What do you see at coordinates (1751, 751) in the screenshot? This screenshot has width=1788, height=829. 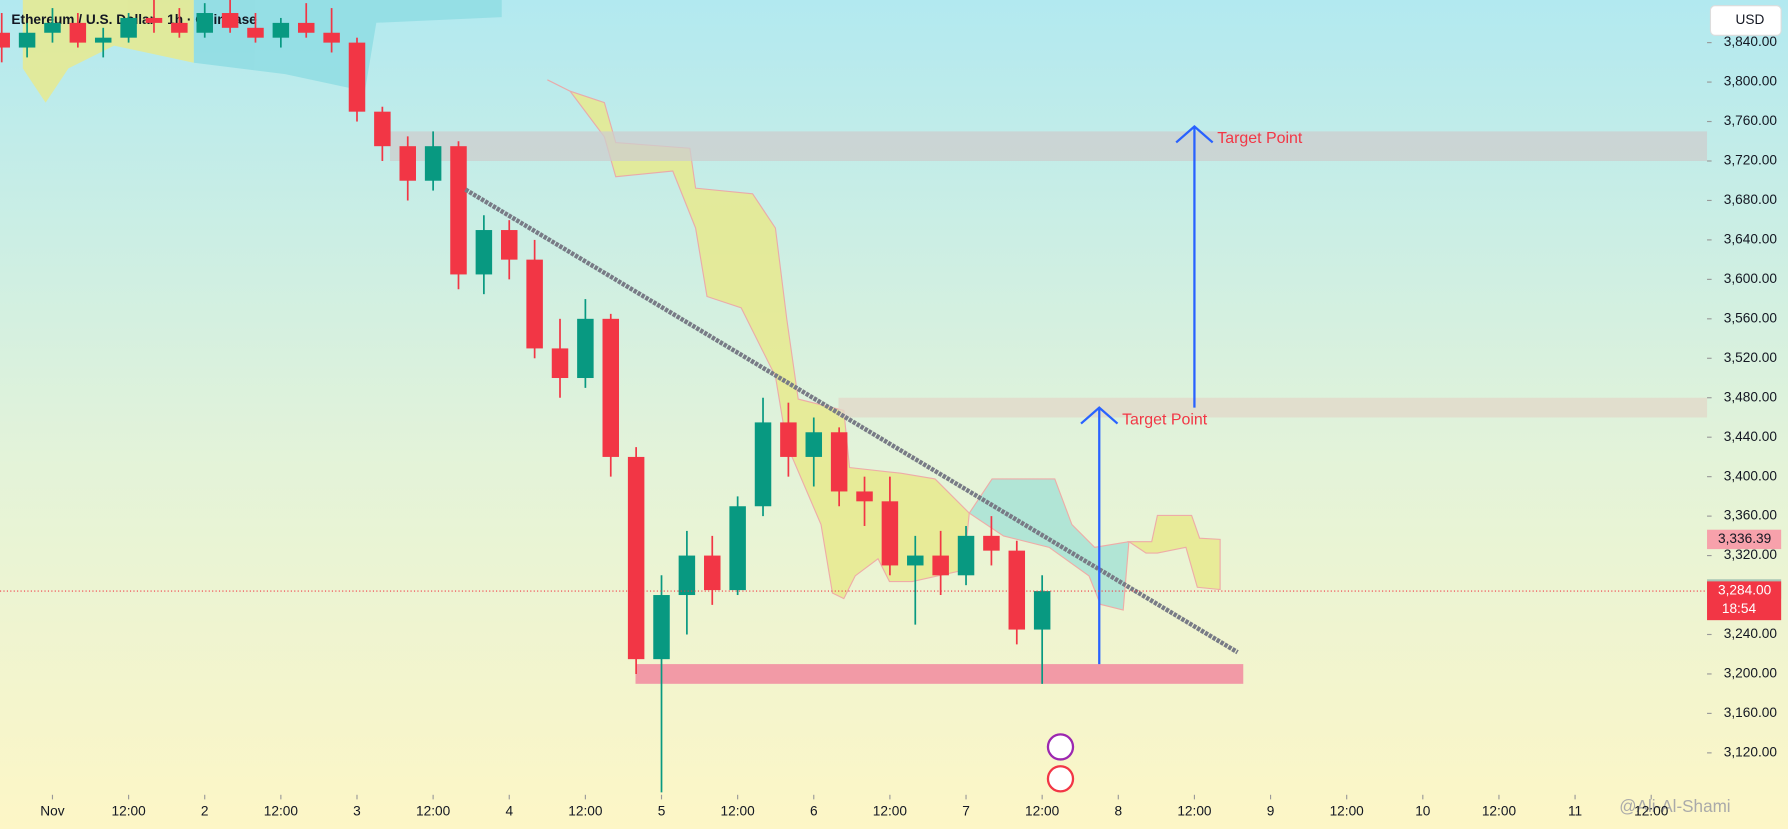 I see `y-tick-label: 3,120.00` at bounding box center [1751, 751].